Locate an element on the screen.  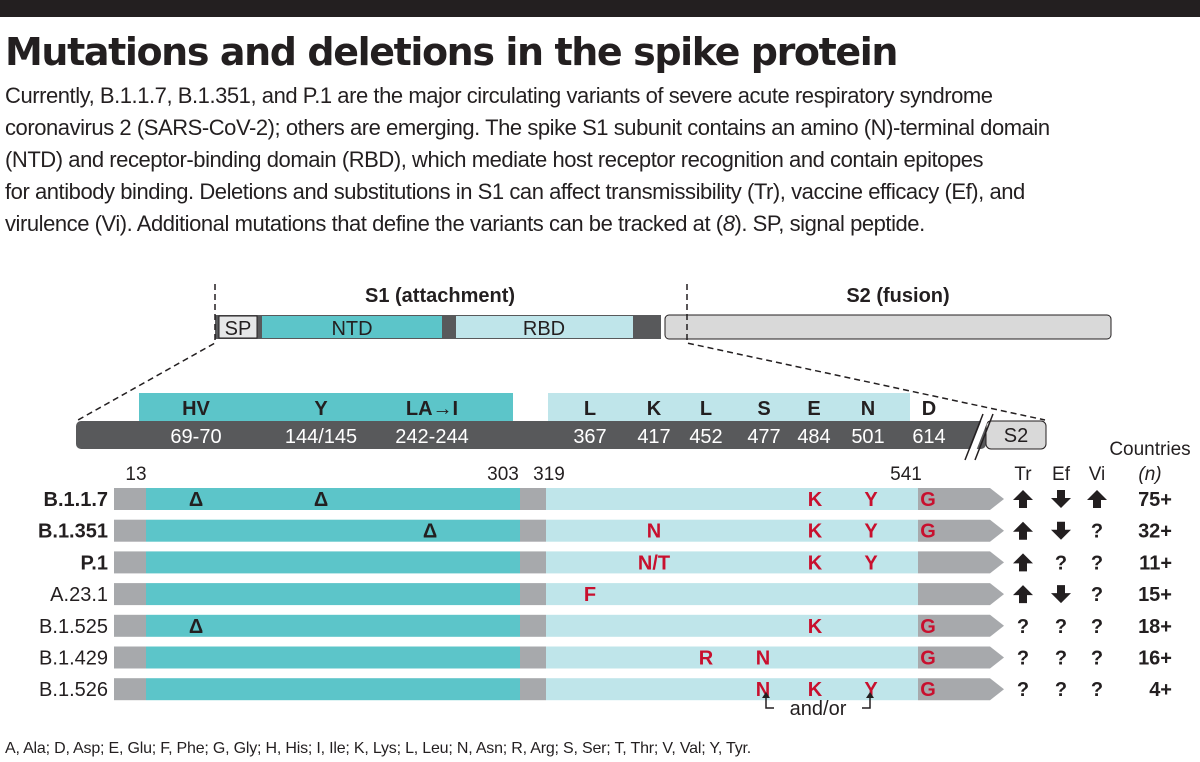
and-or-bracket: and/or is located at coordinates (818, 706).